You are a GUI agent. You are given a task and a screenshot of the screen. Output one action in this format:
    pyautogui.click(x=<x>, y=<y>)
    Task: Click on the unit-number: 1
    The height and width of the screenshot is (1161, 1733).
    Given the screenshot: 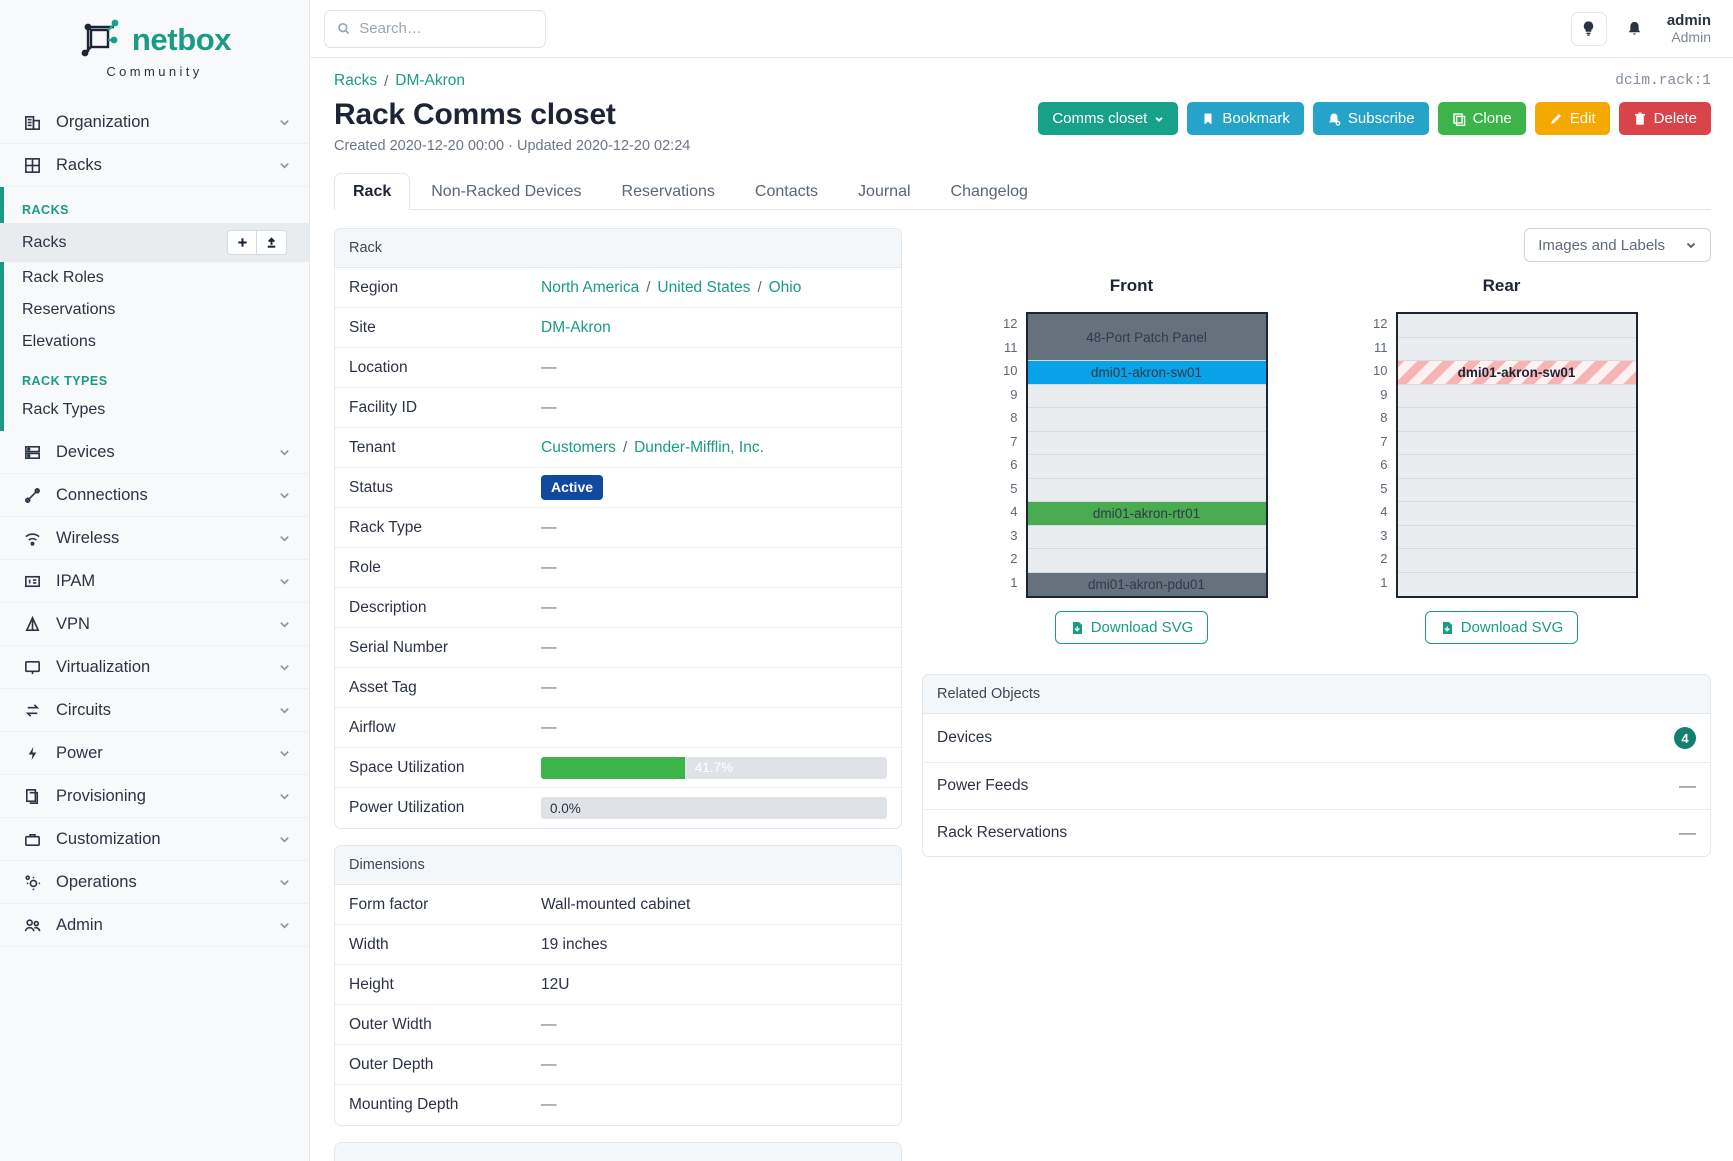 What is the action you would take?
    pyautogui.click(x=1014, y=582)
    